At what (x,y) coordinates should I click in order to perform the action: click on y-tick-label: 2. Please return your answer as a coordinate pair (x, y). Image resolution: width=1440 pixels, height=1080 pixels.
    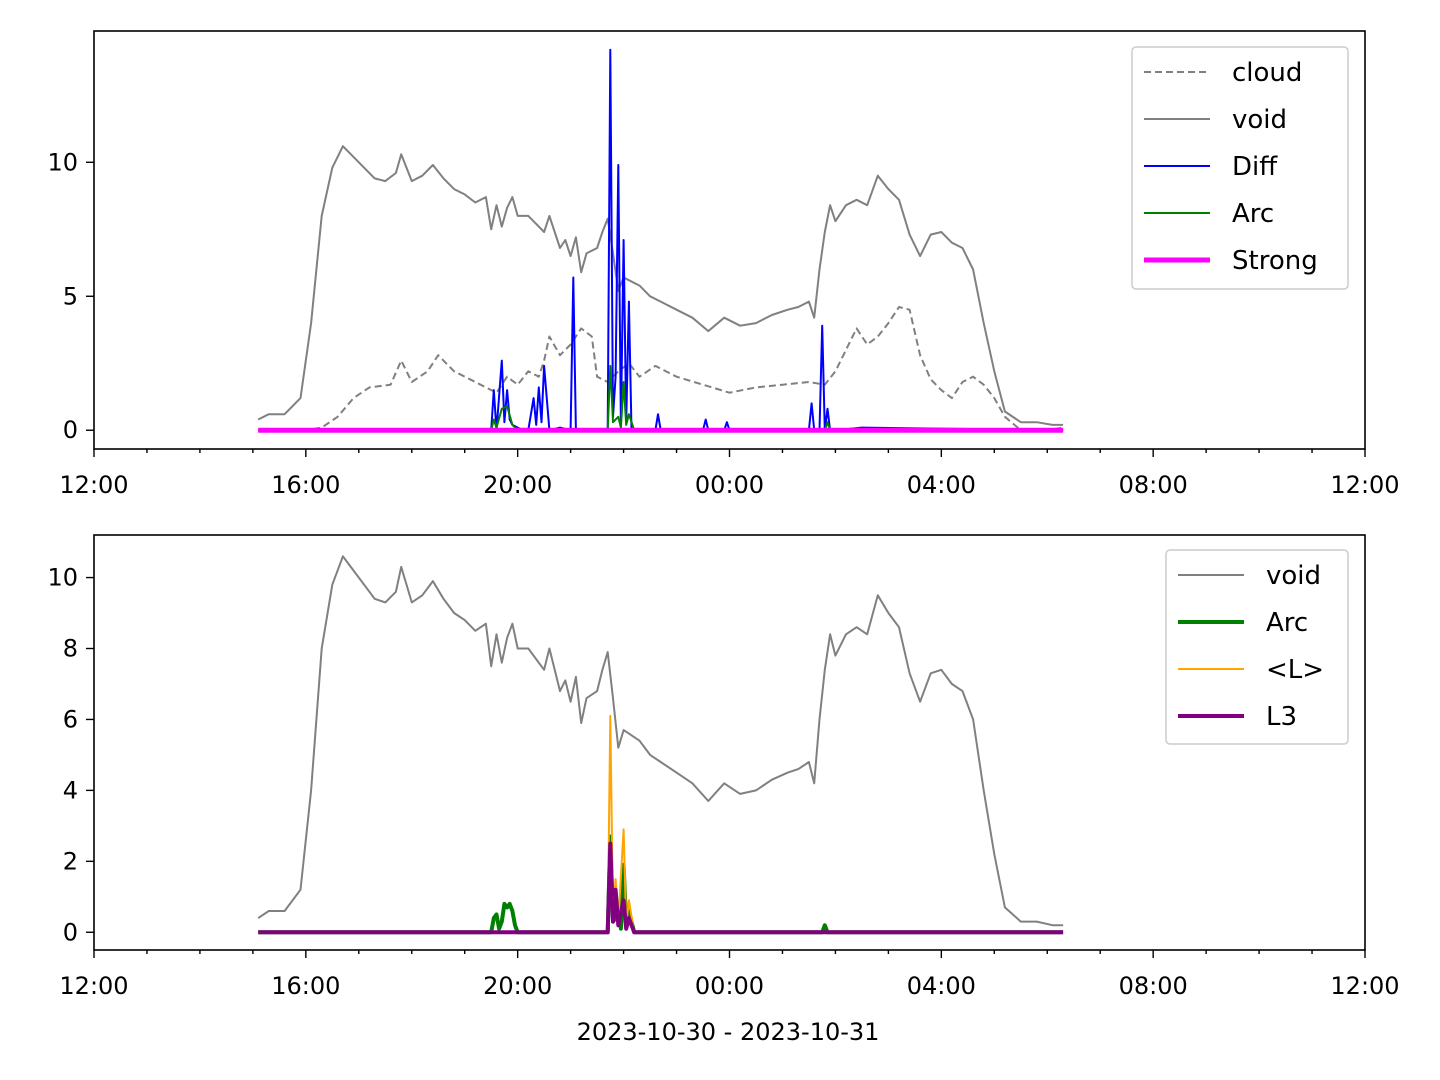
    Looking at the image, I should click on (70, 861).